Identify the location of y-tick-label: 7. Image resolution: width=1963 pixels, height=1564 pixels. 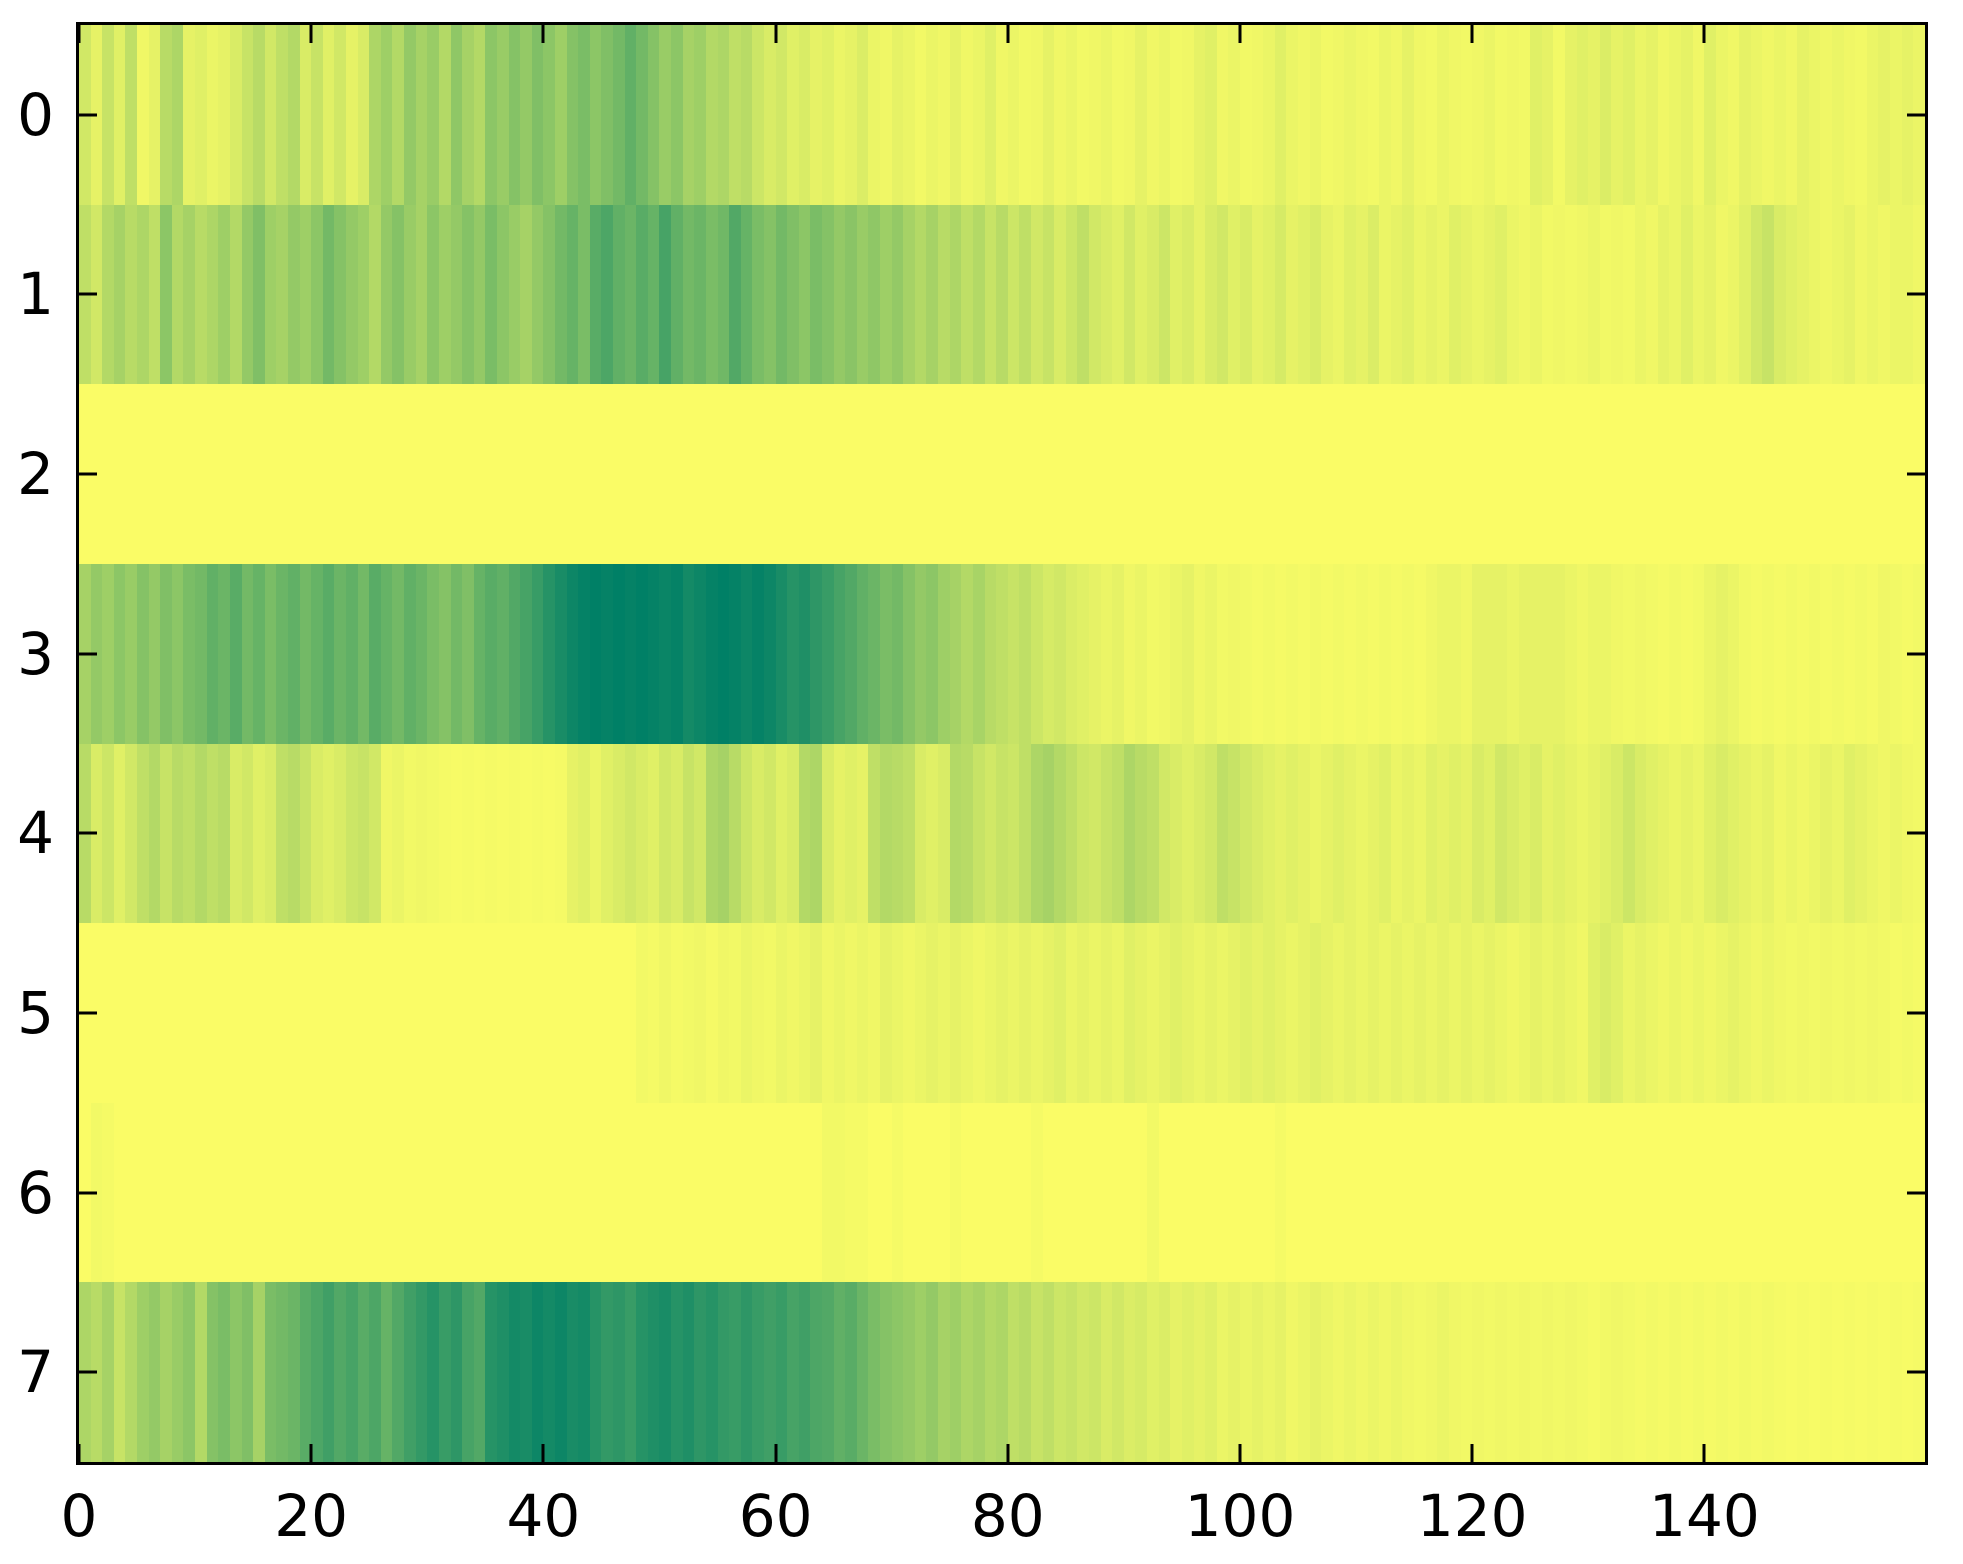
(35, 1372).